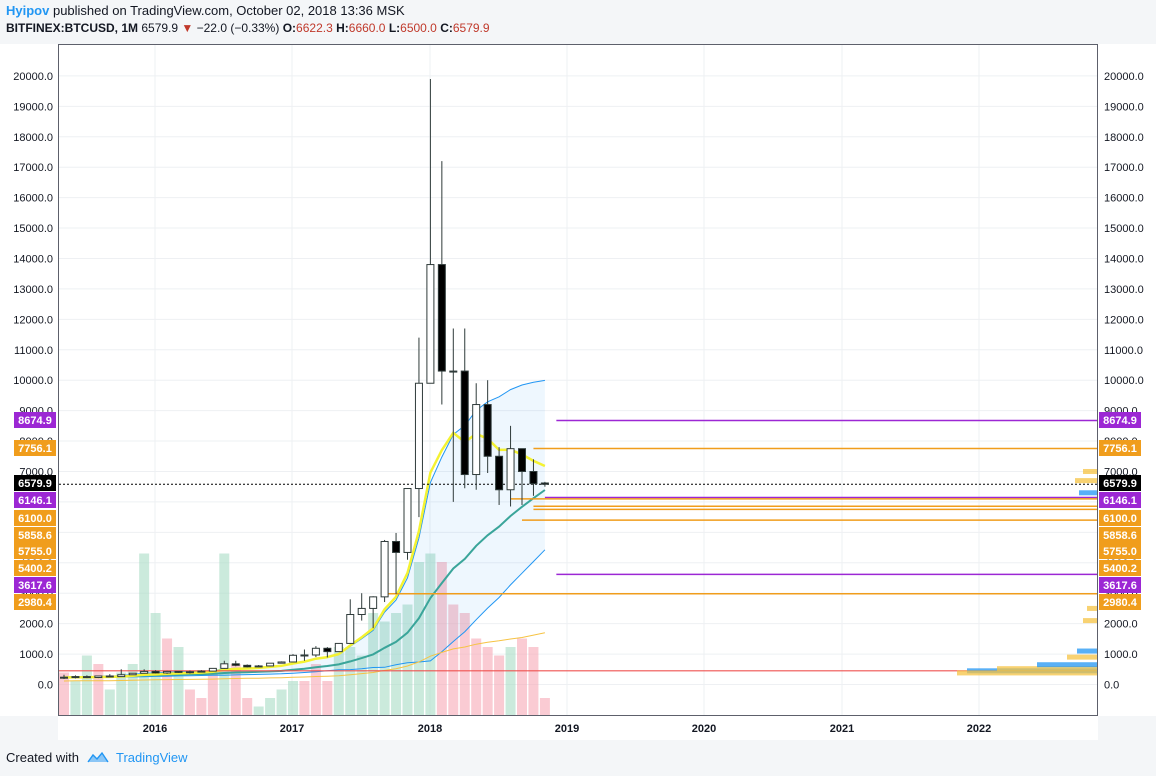  I want to click on right-price-tag-text: 3617.6, so click(1120, 586).